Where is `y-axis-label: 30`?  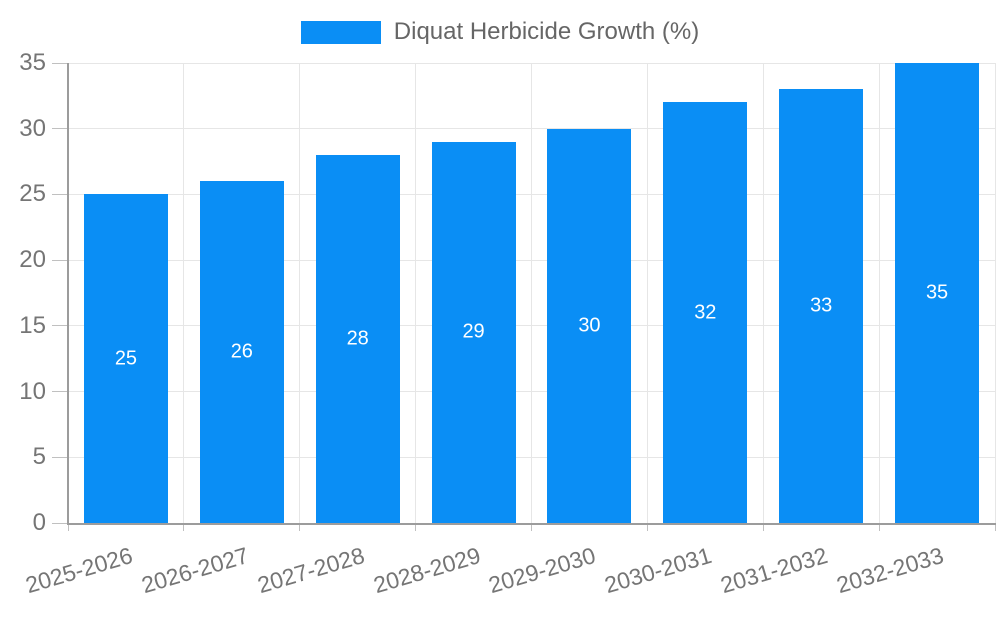
y-axis-label: 30 is located at coordinates (32, 128).